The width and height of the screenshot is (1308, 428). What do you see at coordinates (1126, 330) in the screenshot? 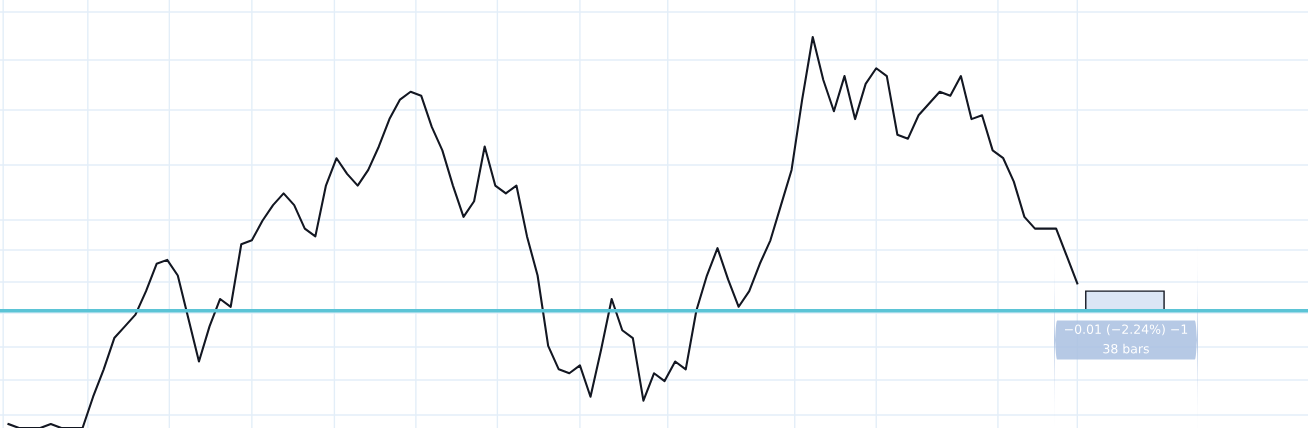
I see `annotation: −0.01 (−2.24%) −1` at bounding box center [1126, 330].